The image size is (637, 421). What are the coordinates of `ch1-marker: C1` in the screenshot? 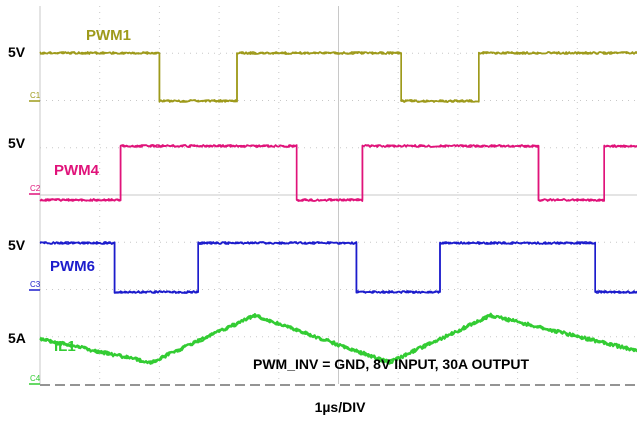 It's located at (35, 95).